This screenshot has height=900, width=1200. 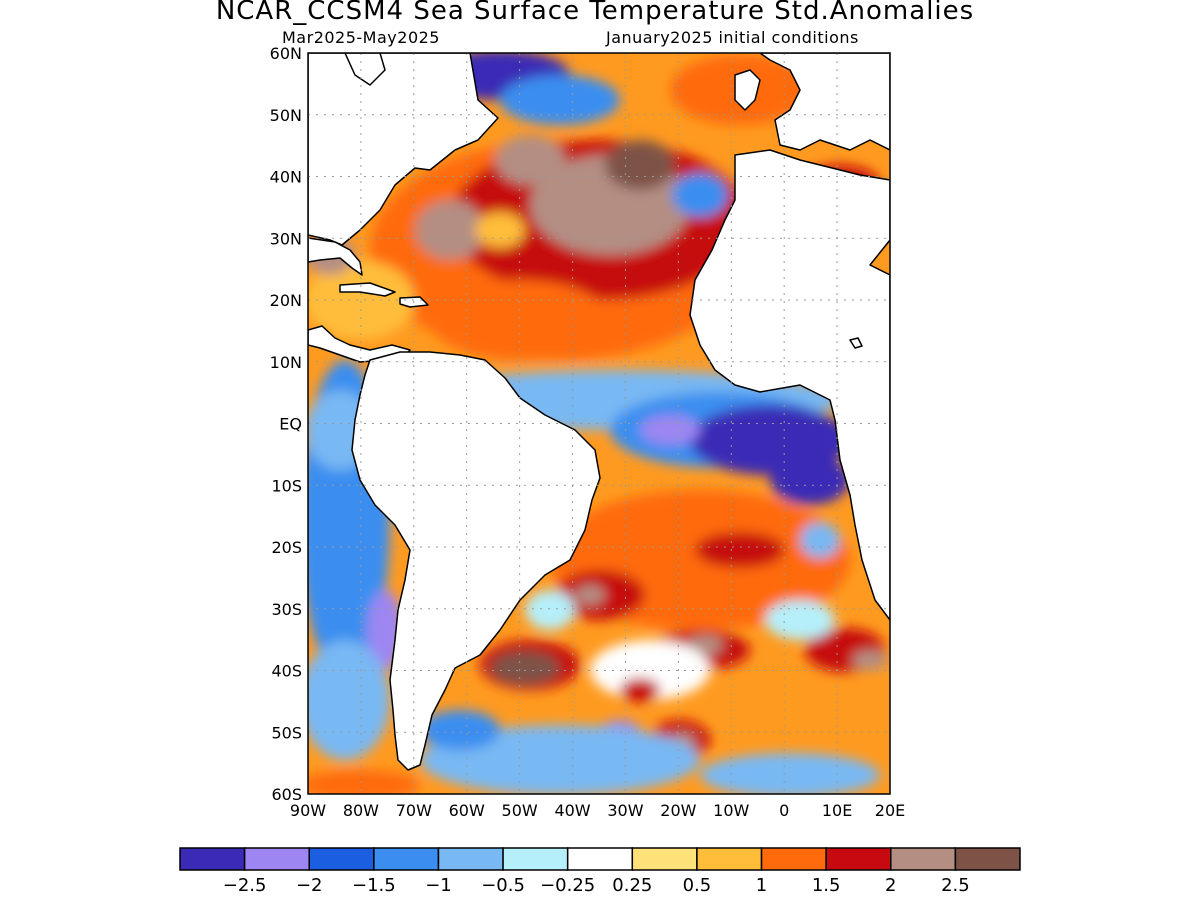 I want to click on lon-tick-label: 80W, so click(x=361, y=810).